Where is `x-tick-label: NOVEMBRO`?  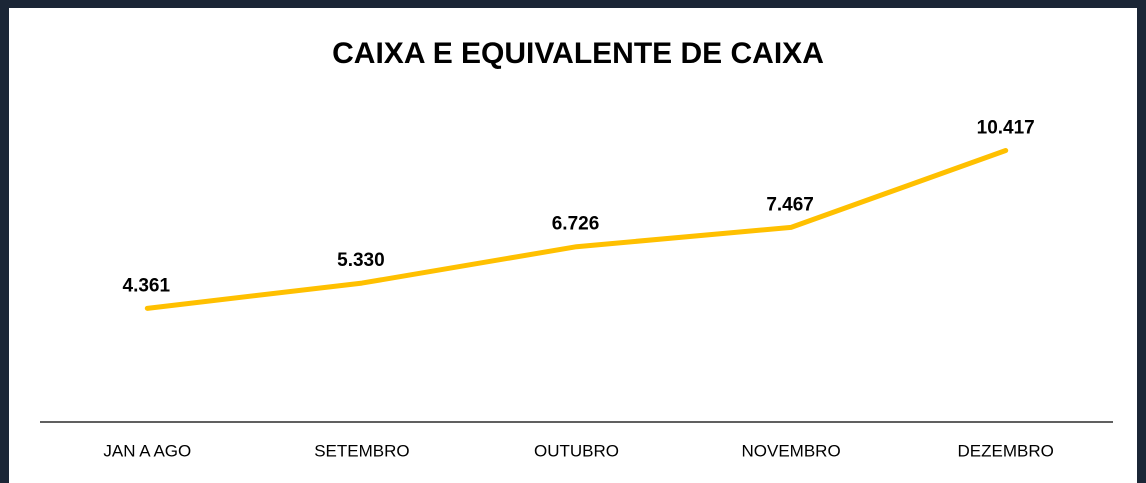
x-tick-label: NOVEMBRO is located at coordinates (791, 450).